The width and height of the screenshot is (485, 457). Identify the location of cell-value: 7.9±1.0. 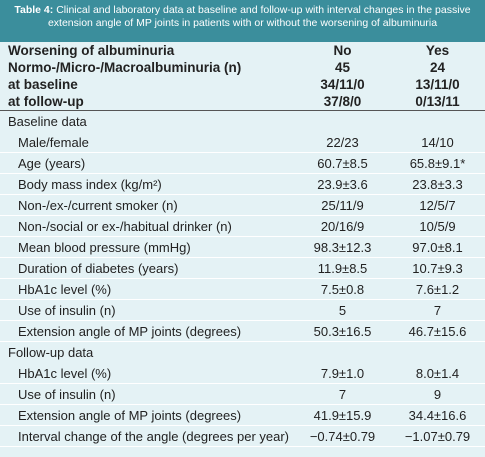
(342, 373).